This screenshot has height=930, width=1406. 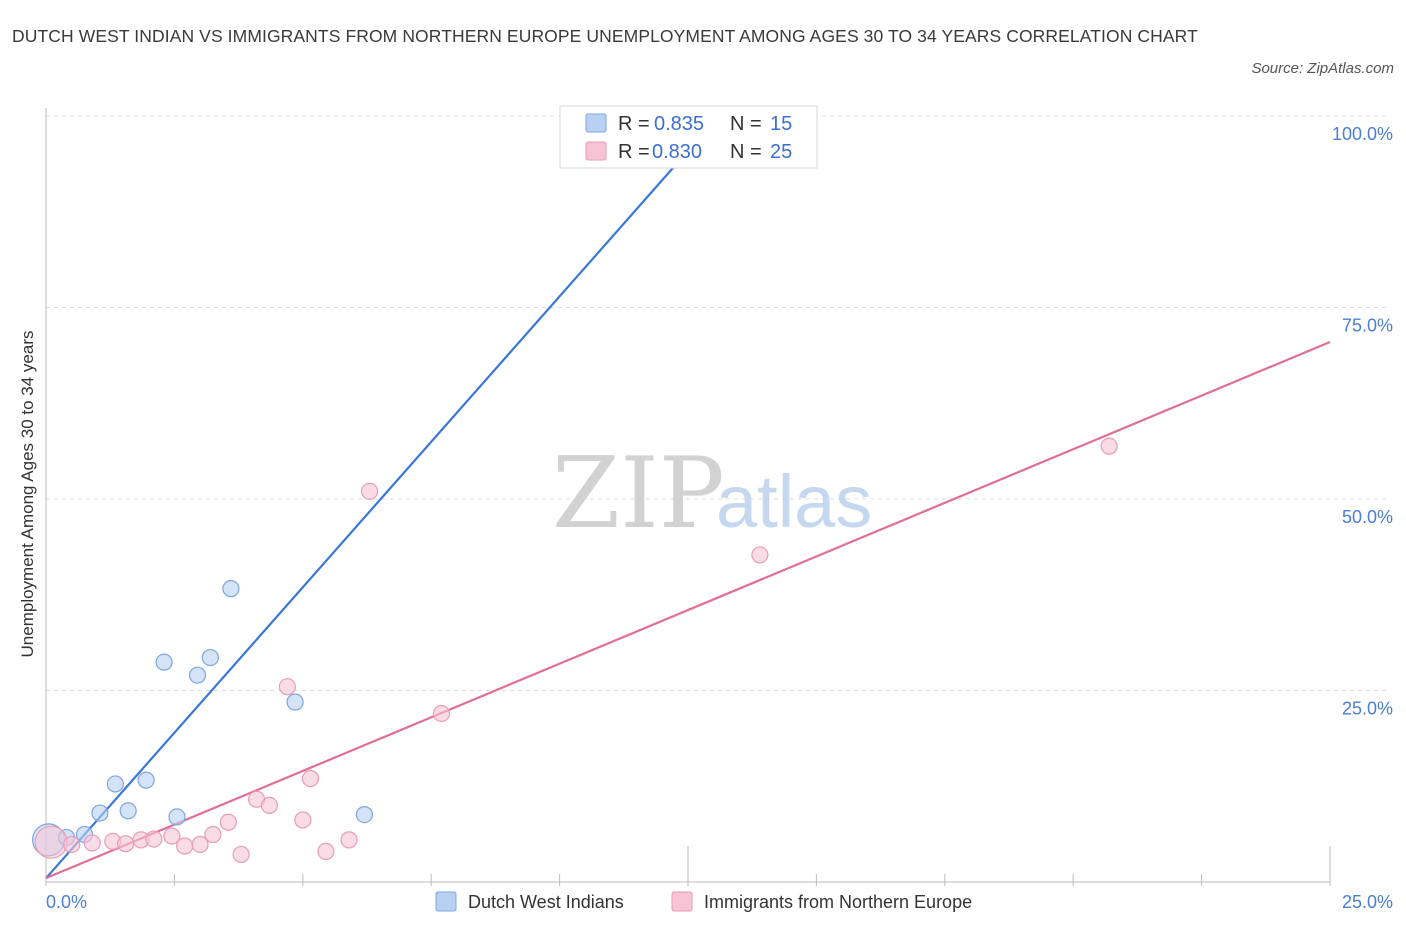 I want to click on stats-r-label-pink: R =, so click(x=634, y=152).